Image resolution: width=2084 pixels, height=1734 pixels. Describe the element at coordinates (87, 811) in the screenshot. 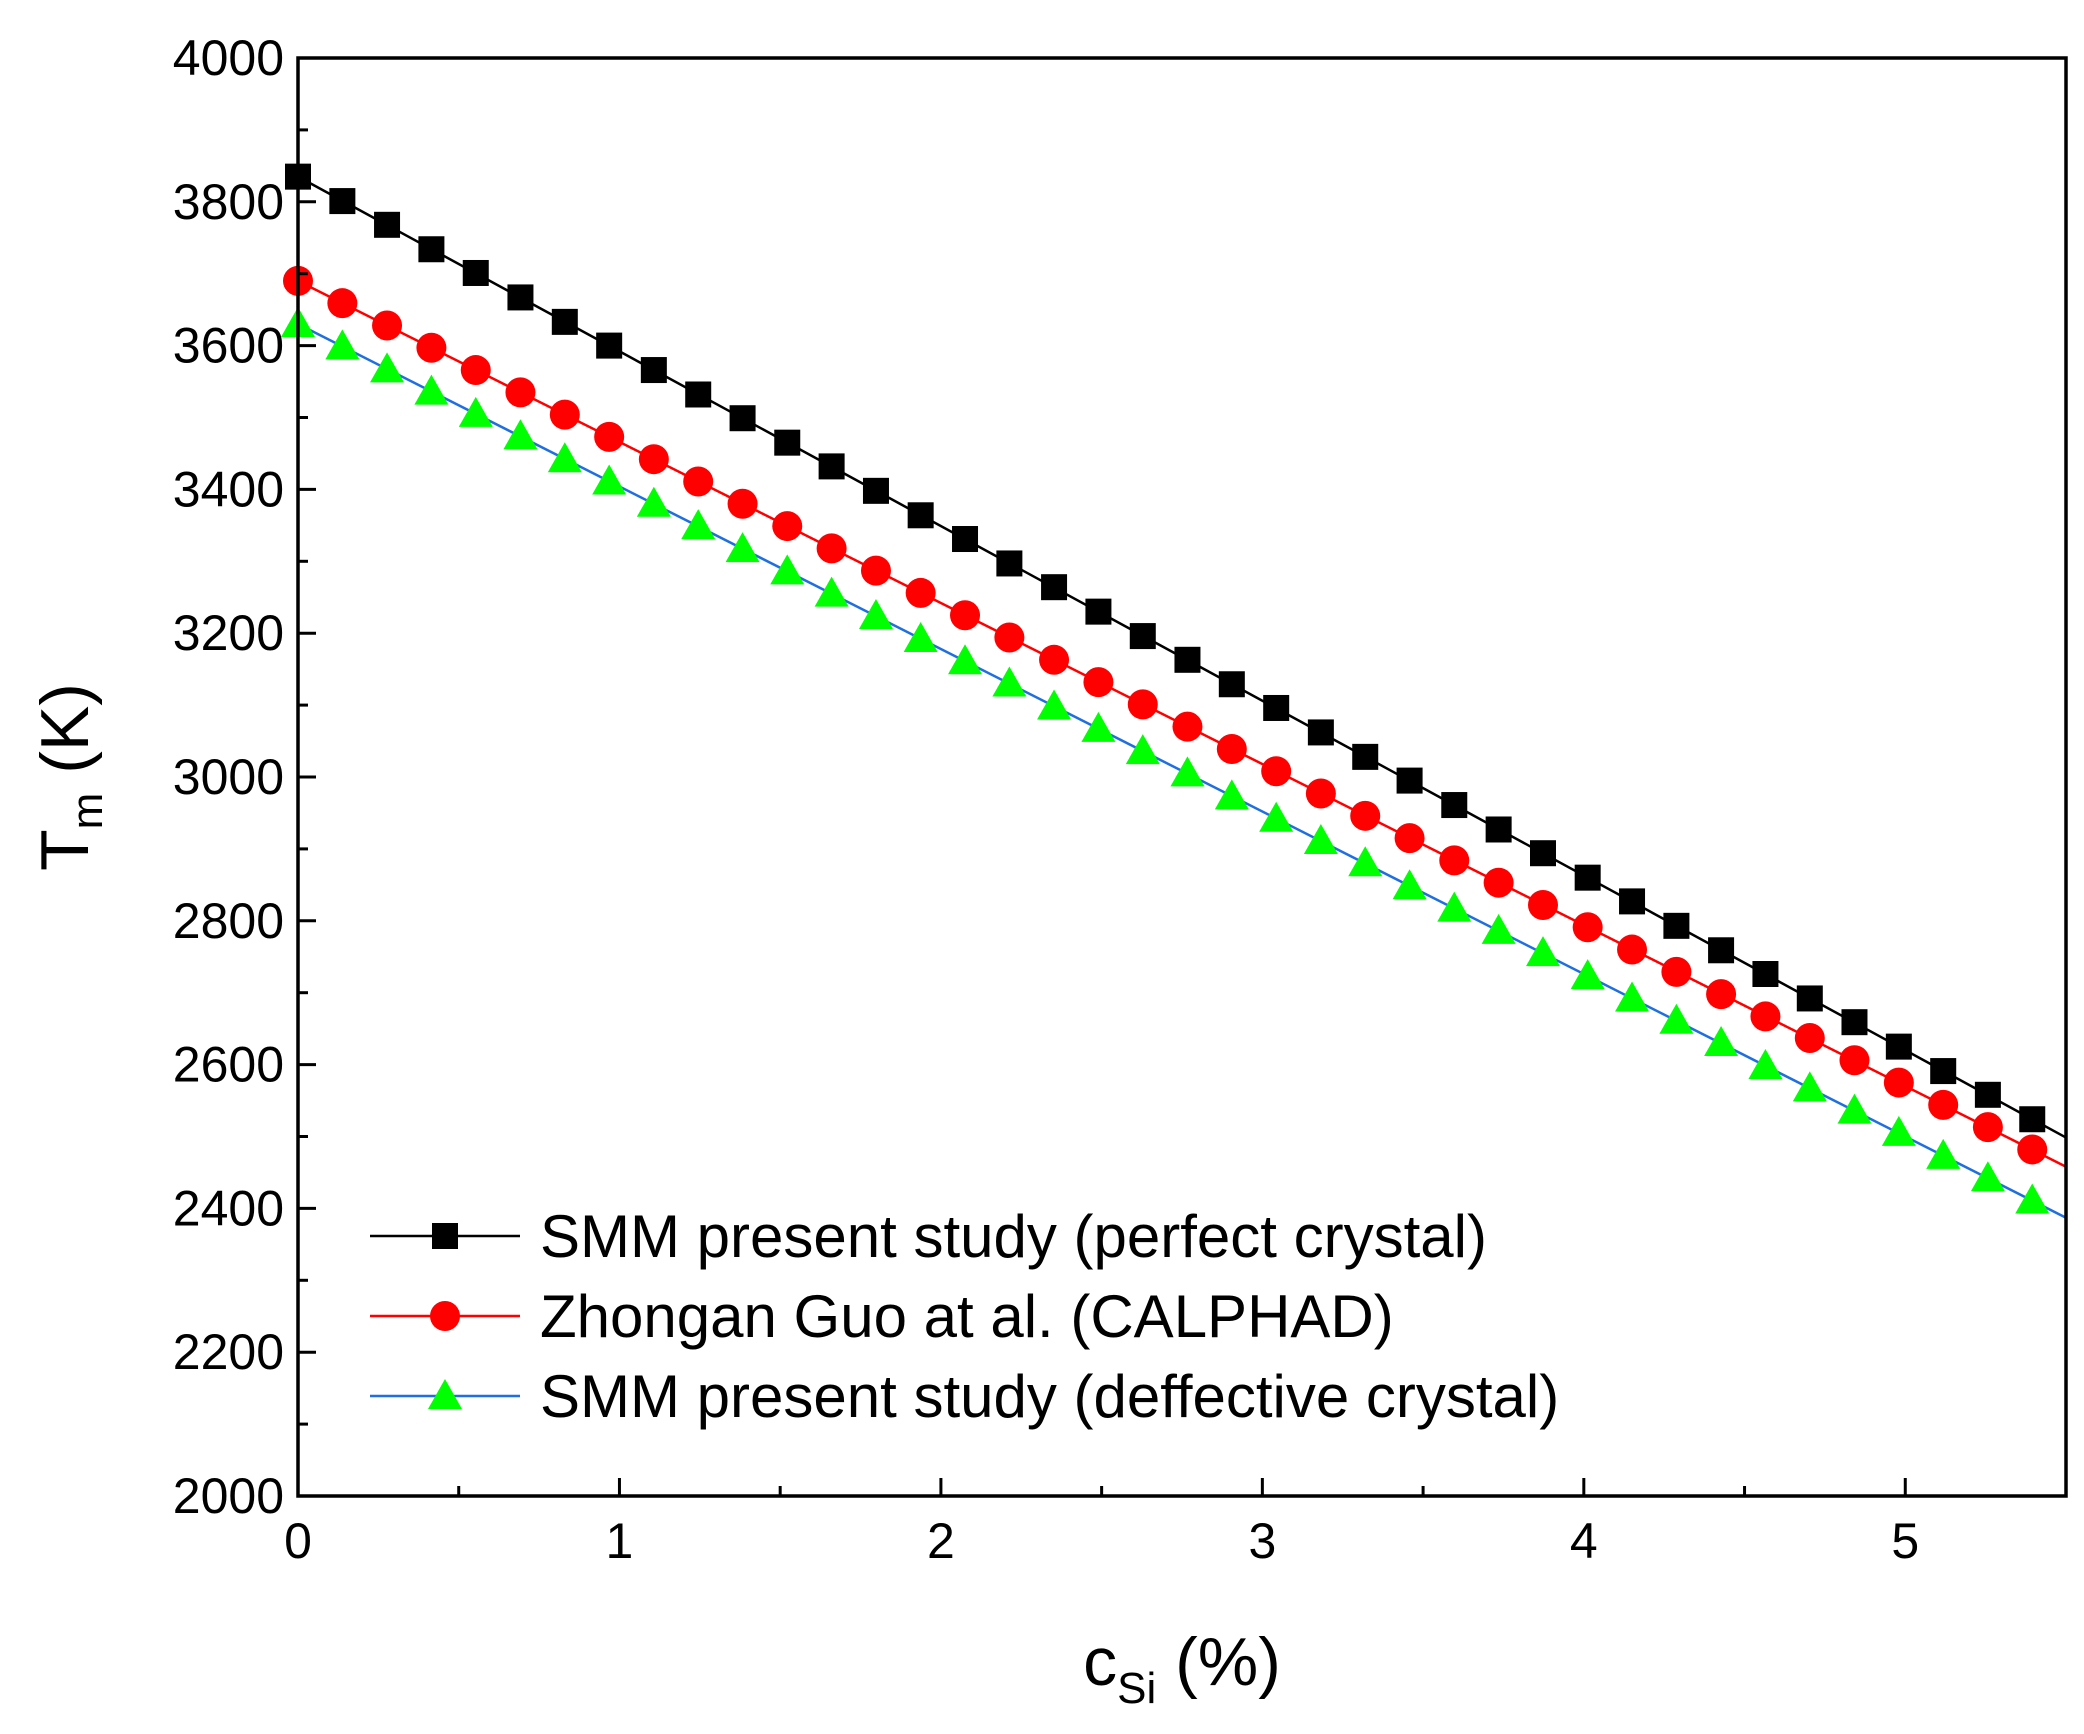

I see `y-axis-title-sub: m` at that location.